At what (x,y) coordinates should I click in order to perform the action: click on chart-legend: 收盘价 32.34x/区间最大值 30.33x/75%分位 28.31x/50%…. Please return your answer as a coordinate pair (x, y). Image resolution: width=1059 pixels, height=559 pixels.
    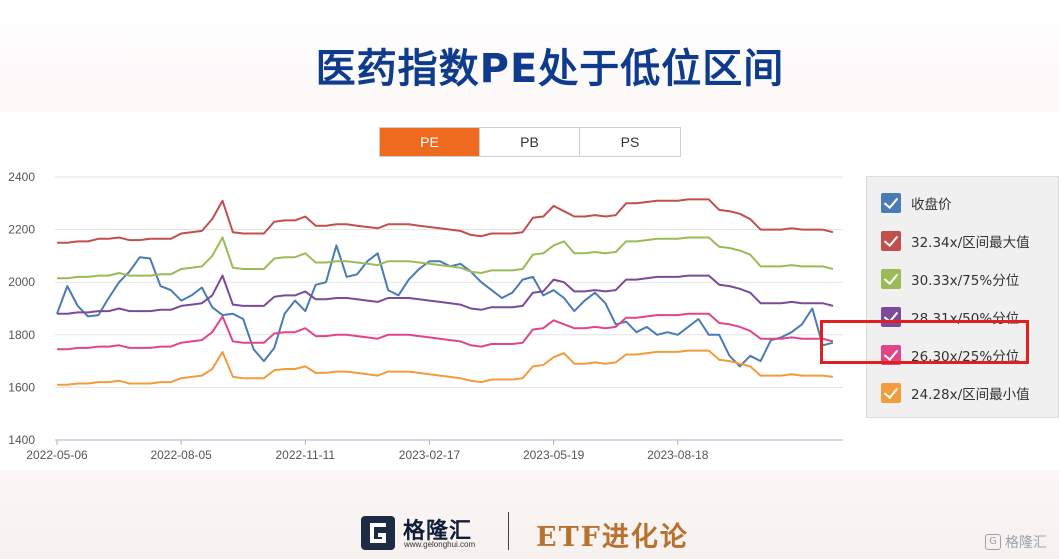
    Looking at the image, I should click on (962, 297).